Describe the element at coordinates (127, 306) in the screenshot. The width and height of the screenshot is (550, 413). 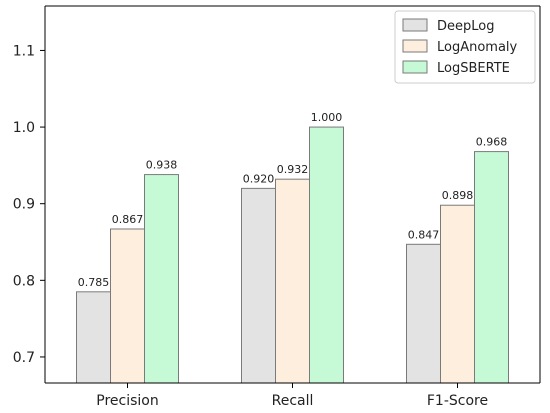
I see `bar-loganomaly-precision` at that location.